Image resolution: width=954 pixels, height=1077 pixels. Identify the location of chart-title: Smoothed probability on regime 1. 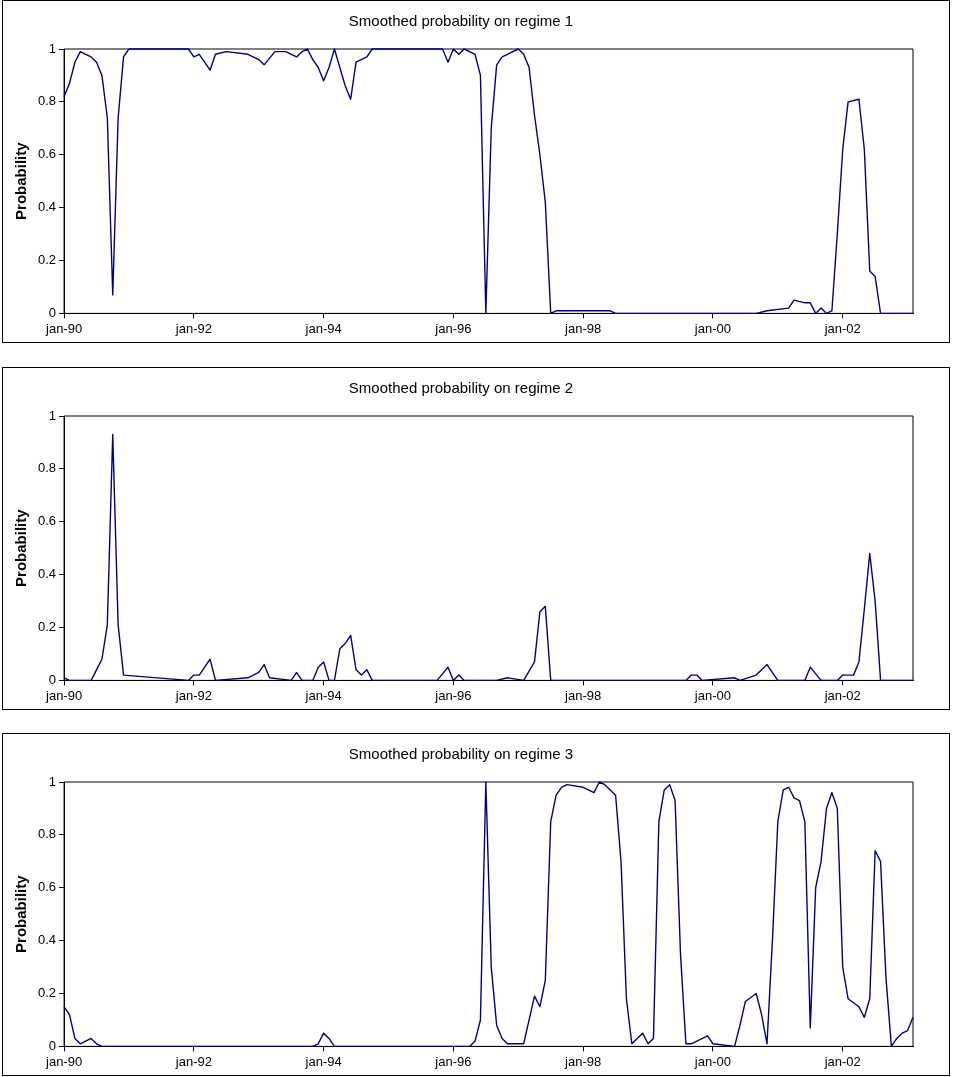
(461, 21).